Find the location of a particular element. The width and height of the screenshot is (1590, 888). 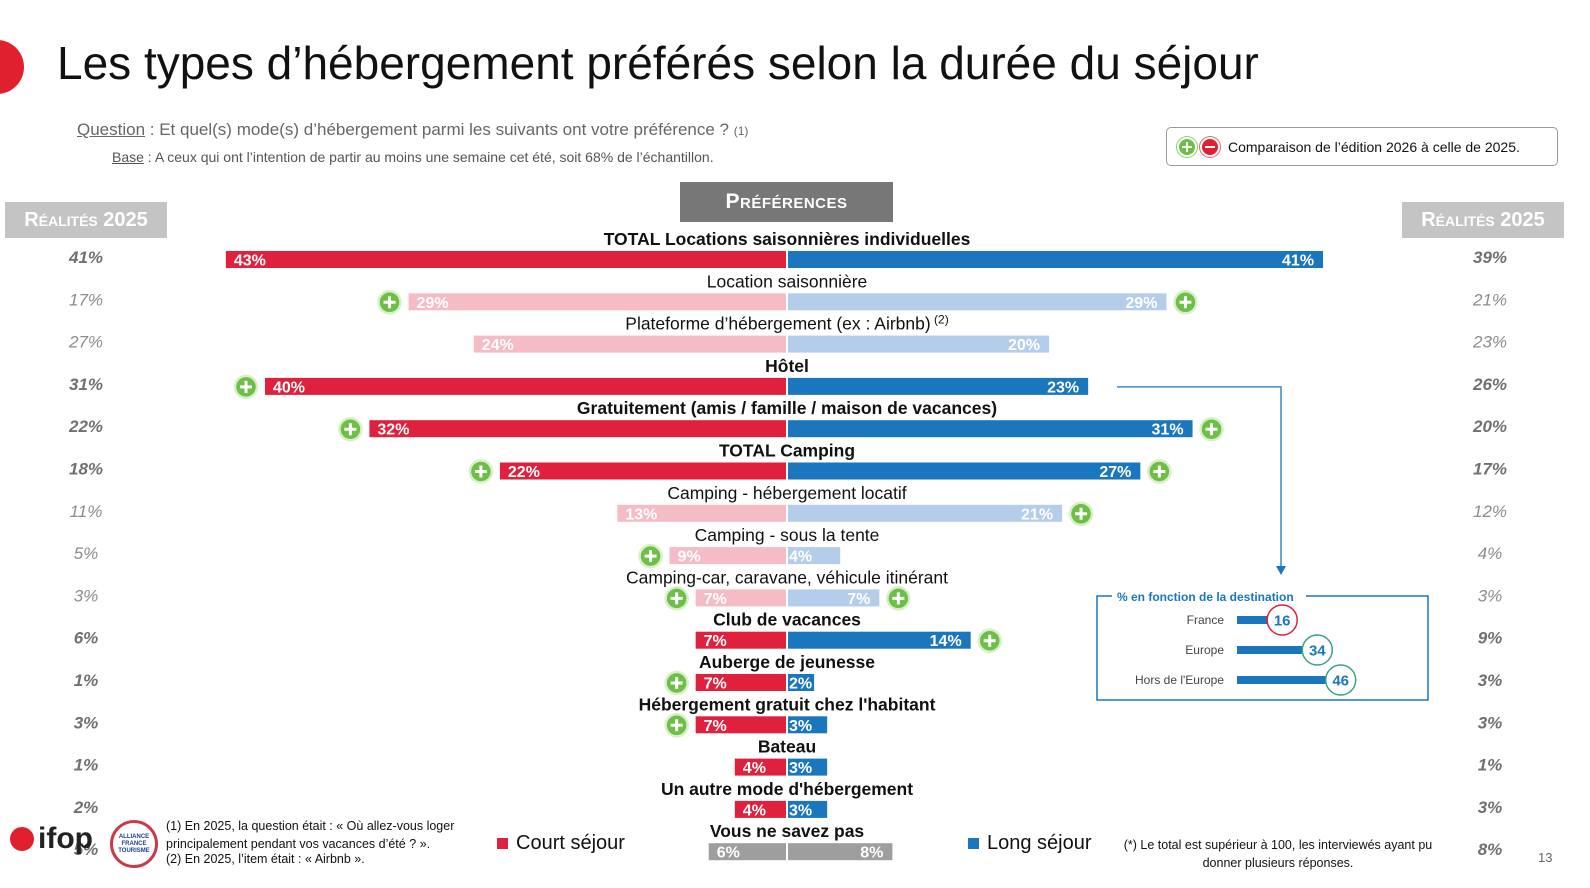

inset-label: Hors de l'Europe is located at coordinates (1179, 680).